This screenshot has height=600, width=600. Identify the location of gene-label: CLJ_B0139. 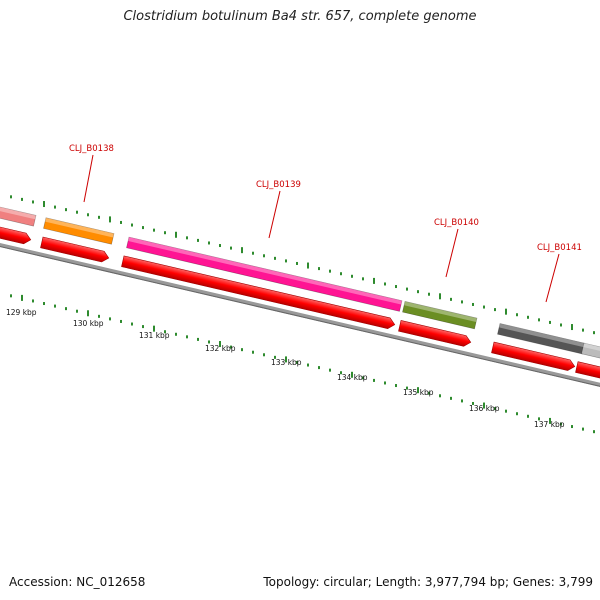
(278, 185).